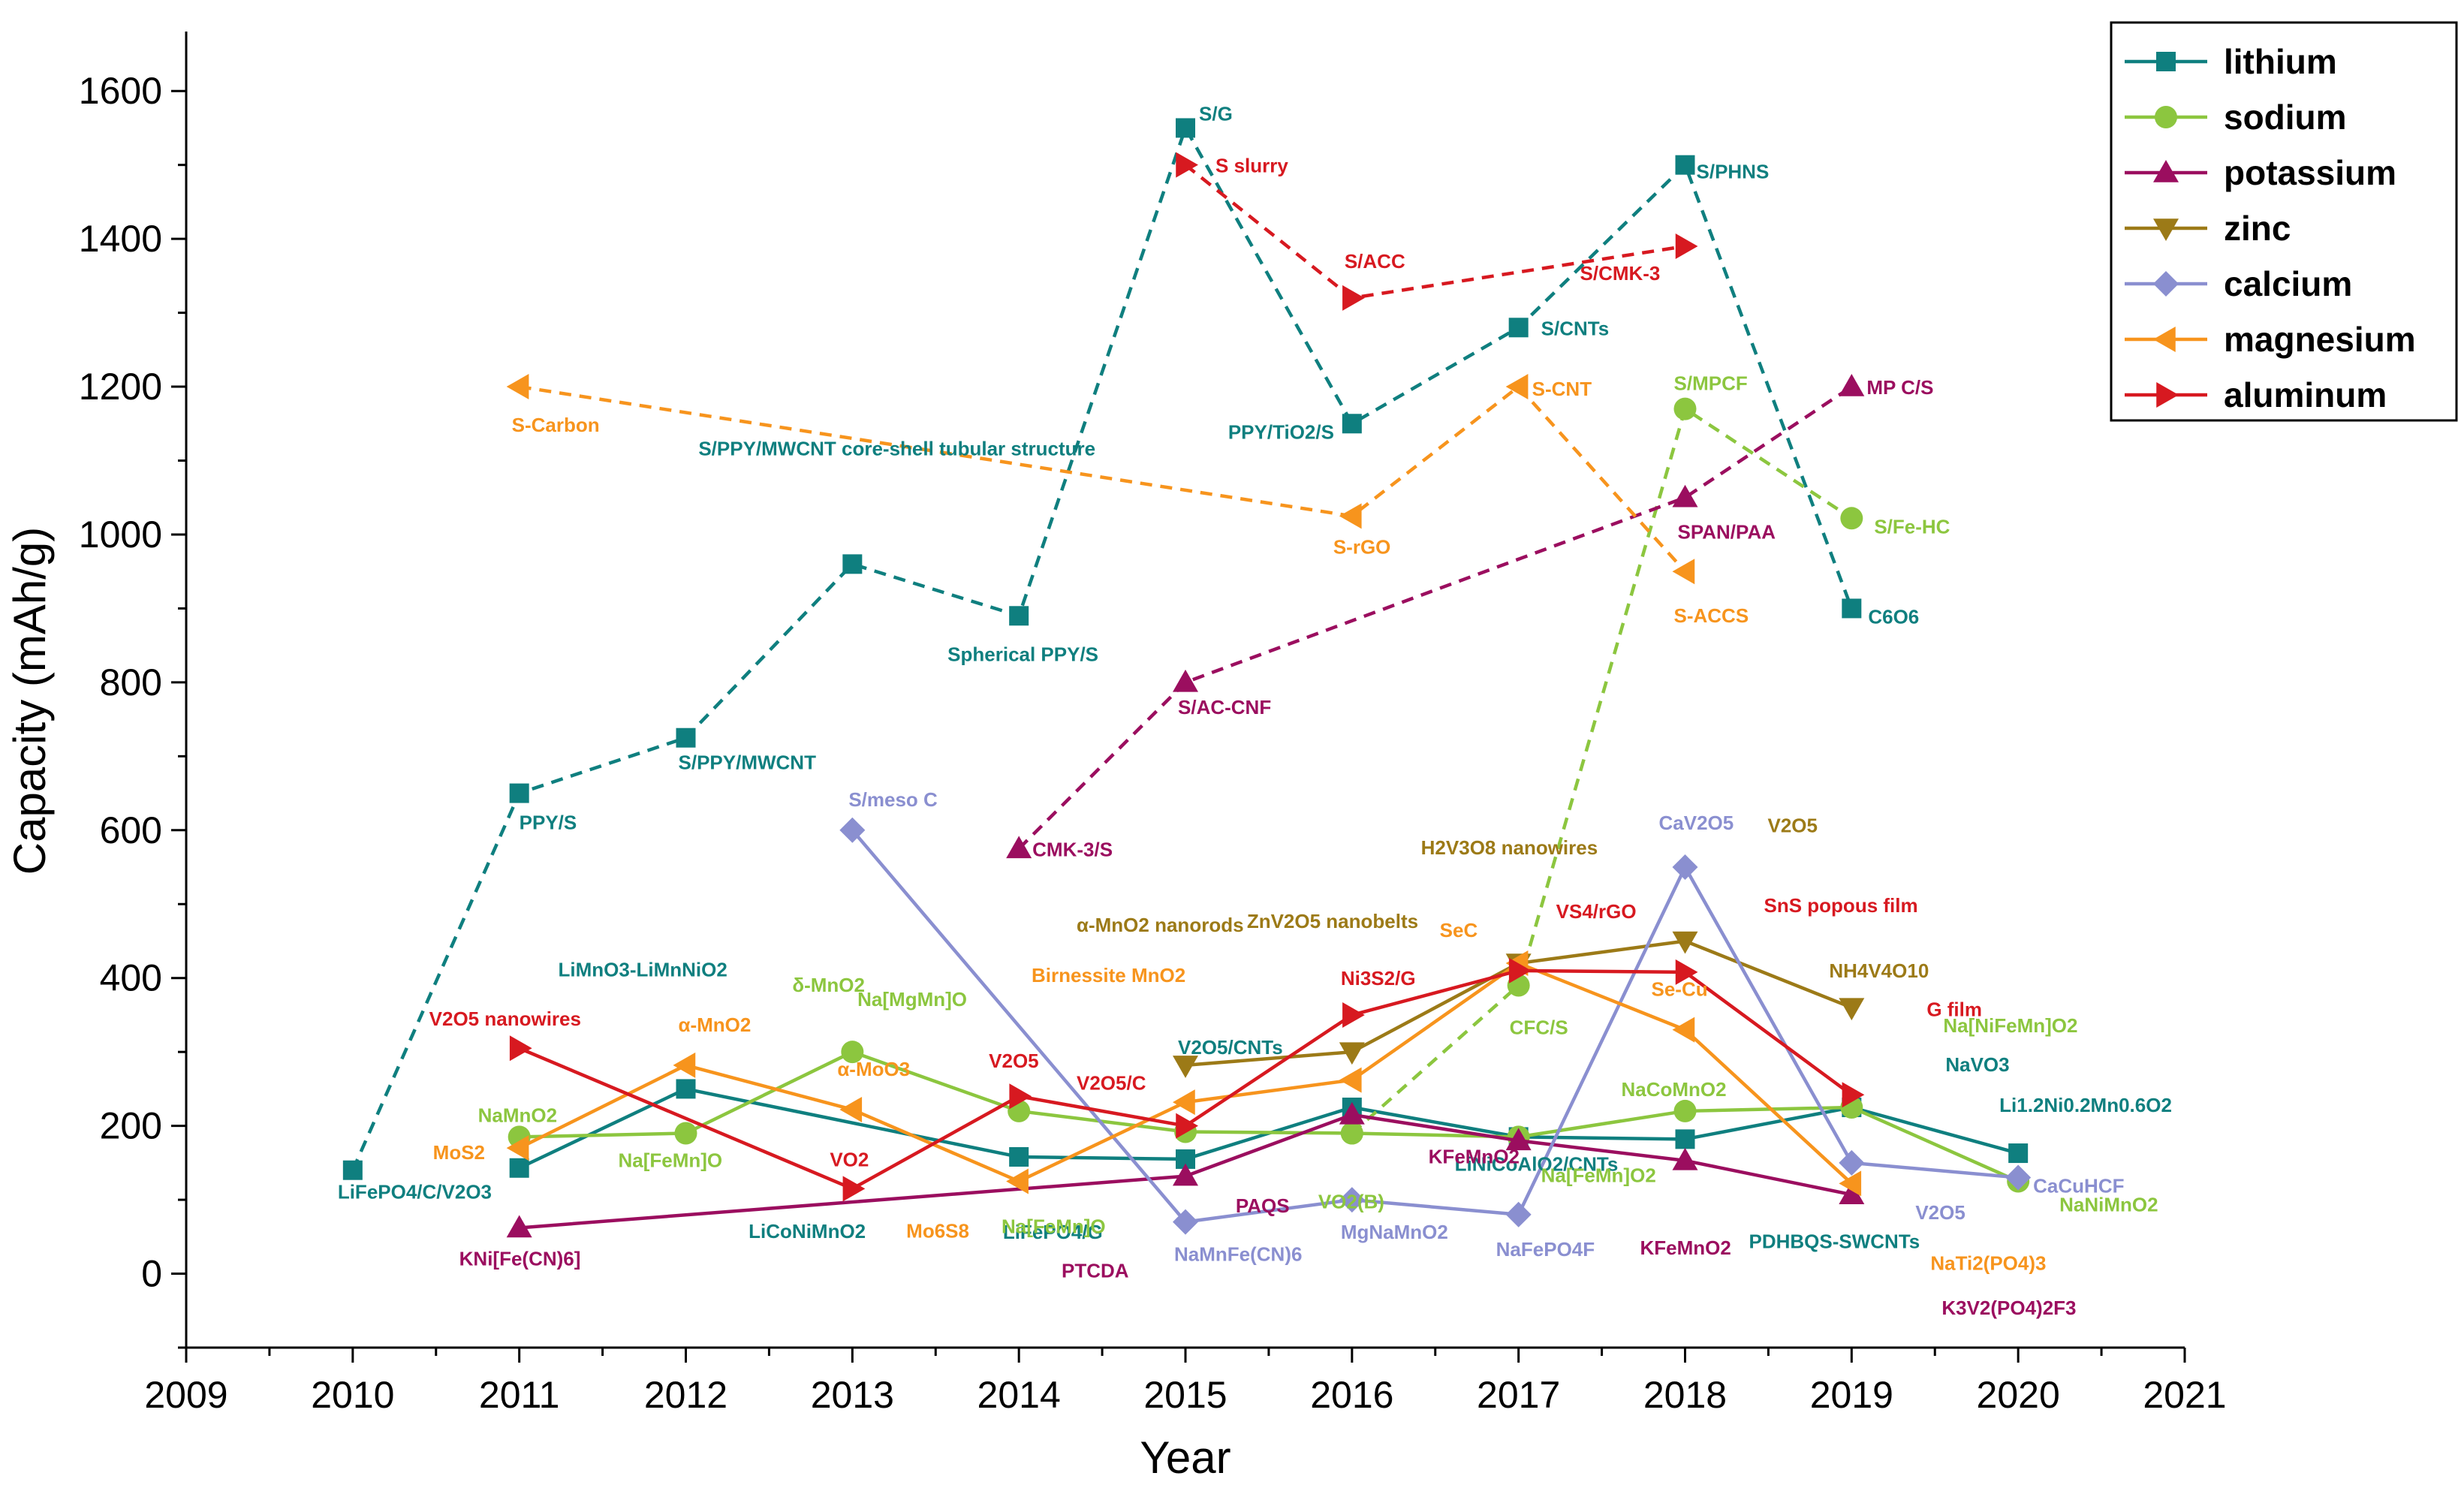 The height and width of the screenshot is (1488, 2464). What do you see at coordinates (185, 1395) in the screenshot?
I see `x-tick-label: 2009` at bounding box center [185, 1395].